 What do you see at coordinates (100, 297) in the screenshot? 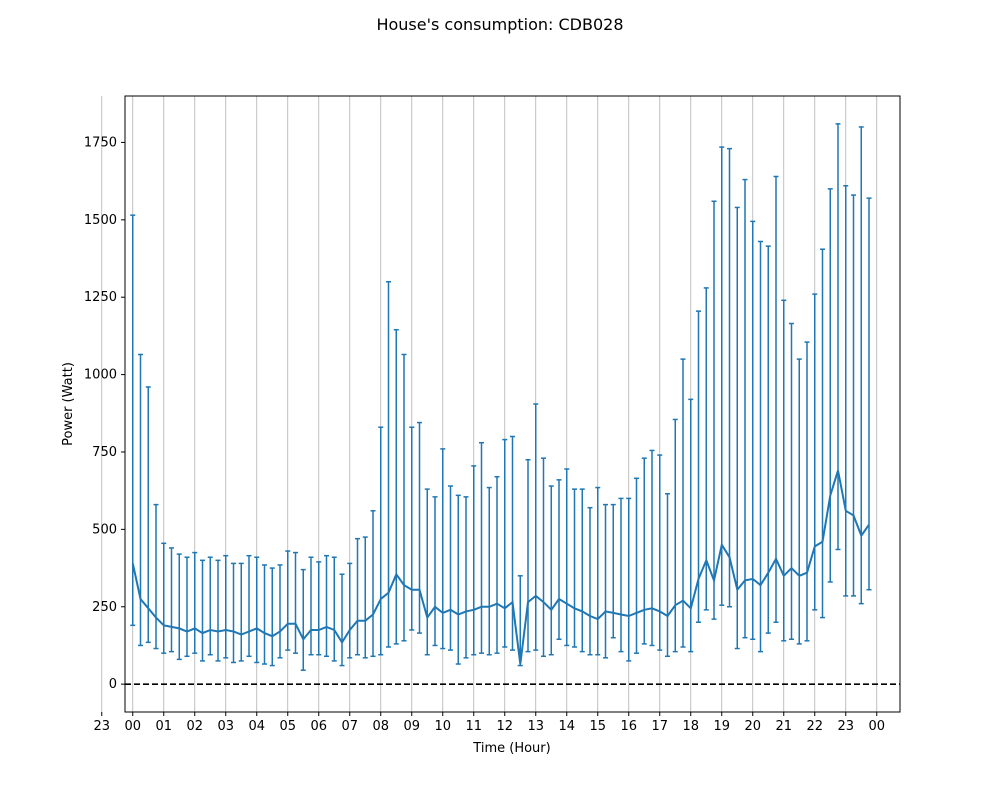
I see `y-tick-label: 1250` at bounding box center [100, 297].